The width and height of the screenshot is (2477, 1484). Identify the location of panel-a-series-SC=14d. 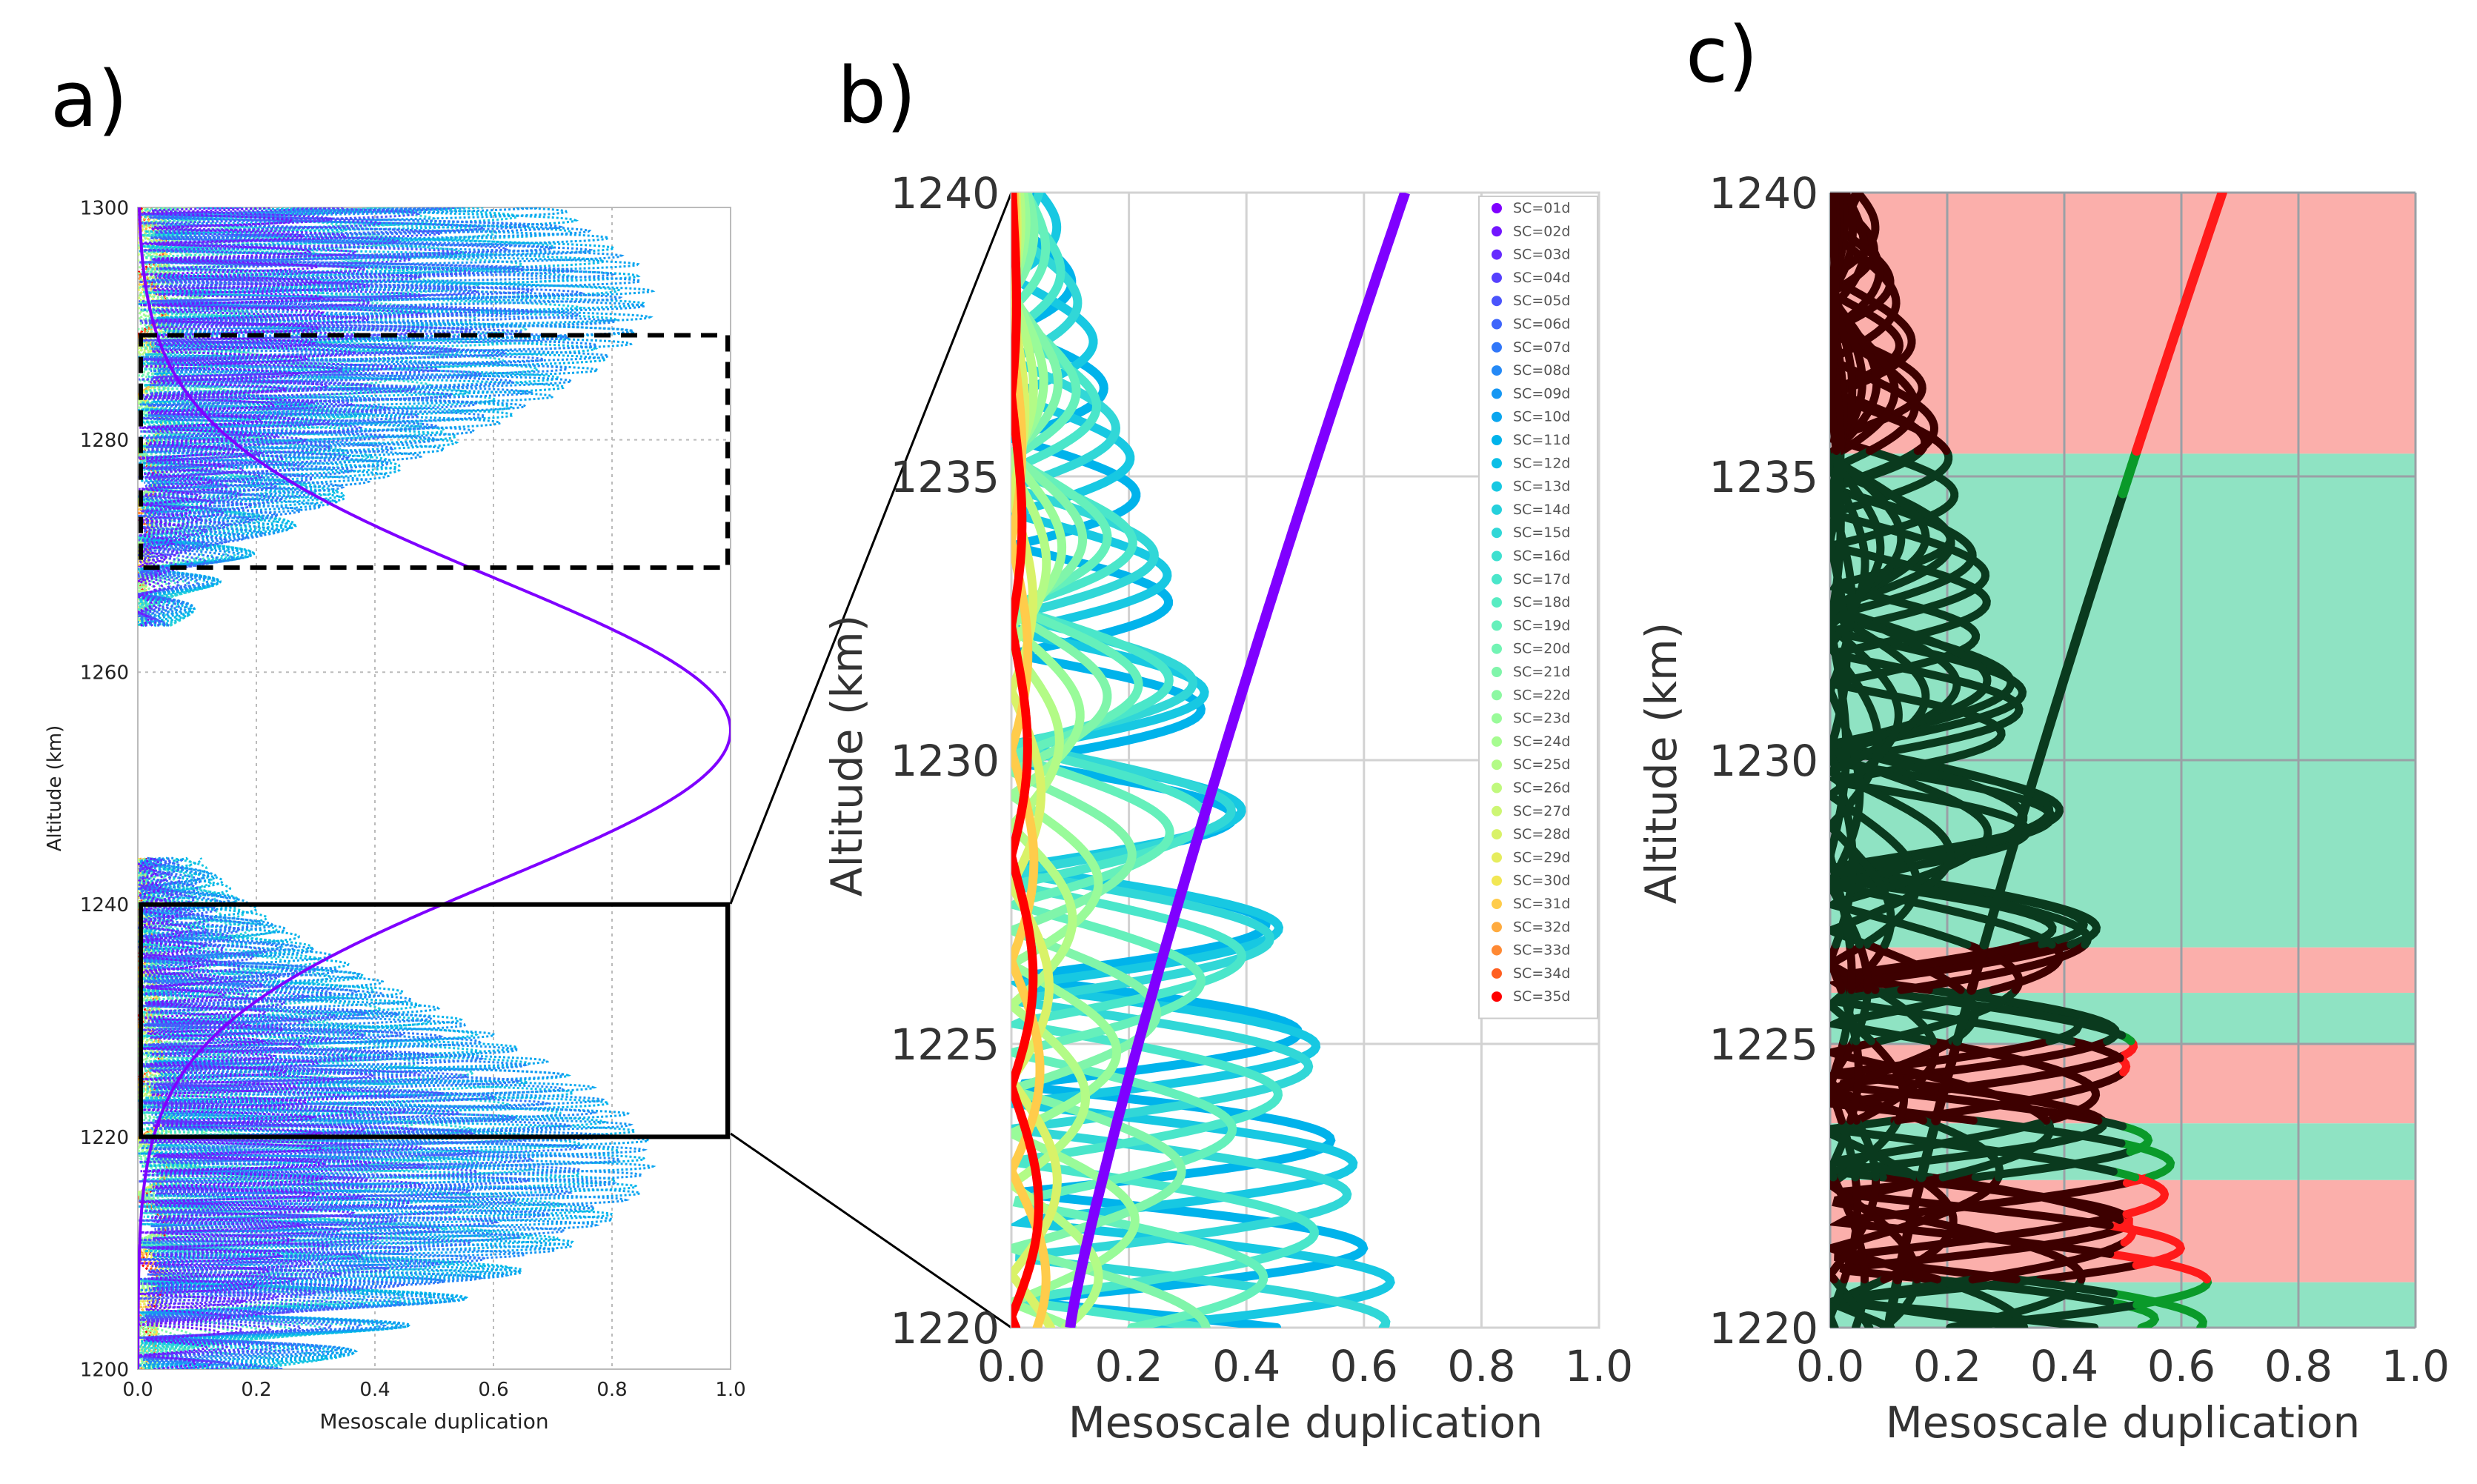
(337, 417).